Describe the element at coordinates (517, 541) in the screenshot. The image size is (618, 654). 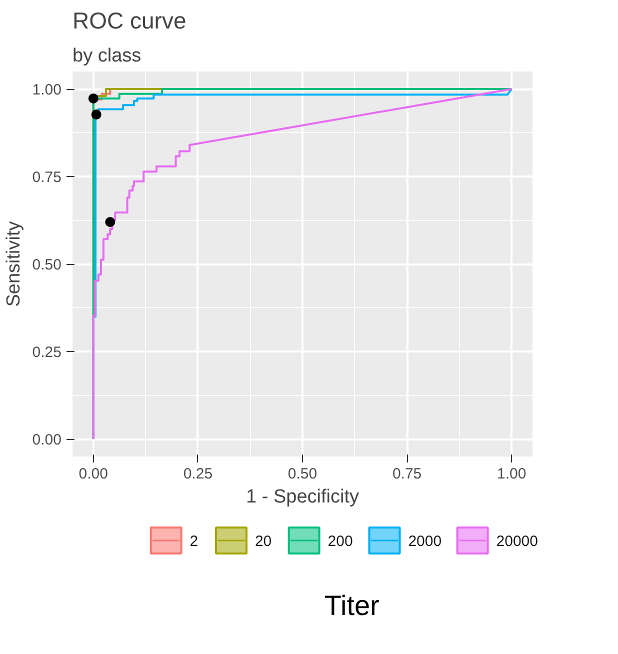
I see `legend-label: 20000` at that location.